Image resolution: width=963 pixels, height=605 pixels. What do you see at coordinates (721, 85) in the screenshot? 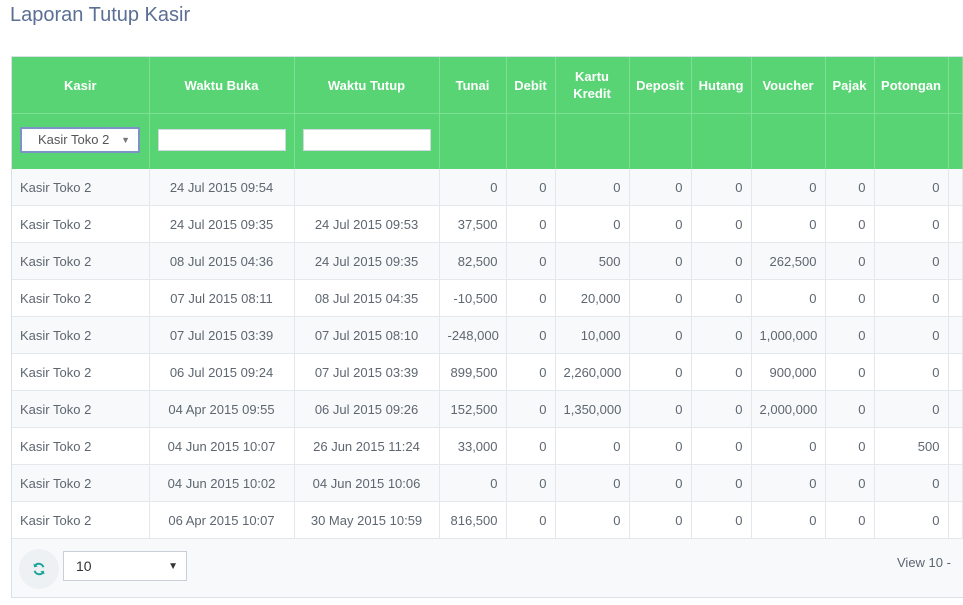
I see `column-header-hutang: Hutang` at bounding box center [721, 85].